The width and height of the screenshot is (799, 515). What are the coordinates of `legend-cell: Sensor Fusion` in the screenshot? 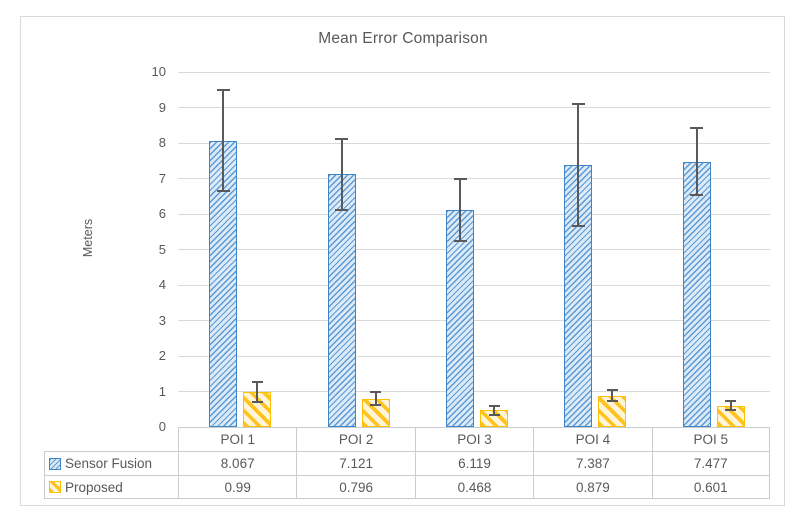 It's located at (111, 463).